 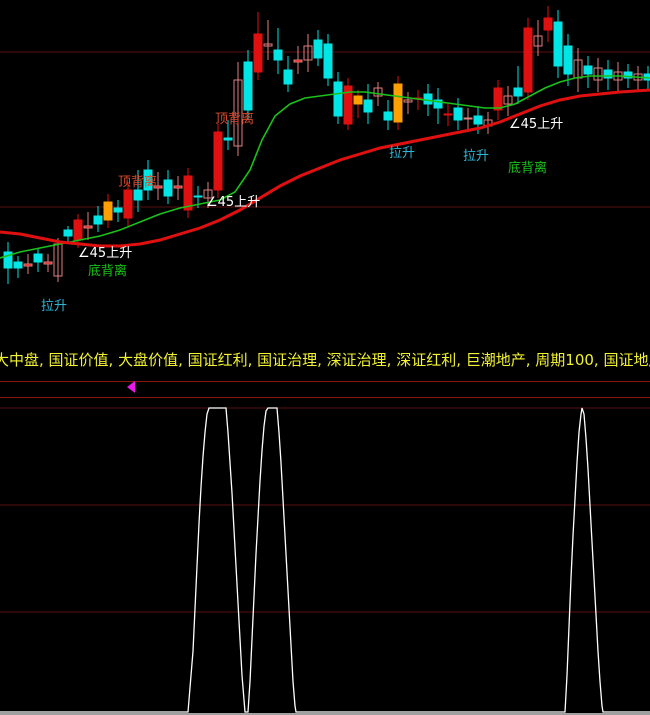 What do you see at coordinates (325, 397) in the screenshot?
I see `divider-line-bottom` at bounding box center [325, 397].